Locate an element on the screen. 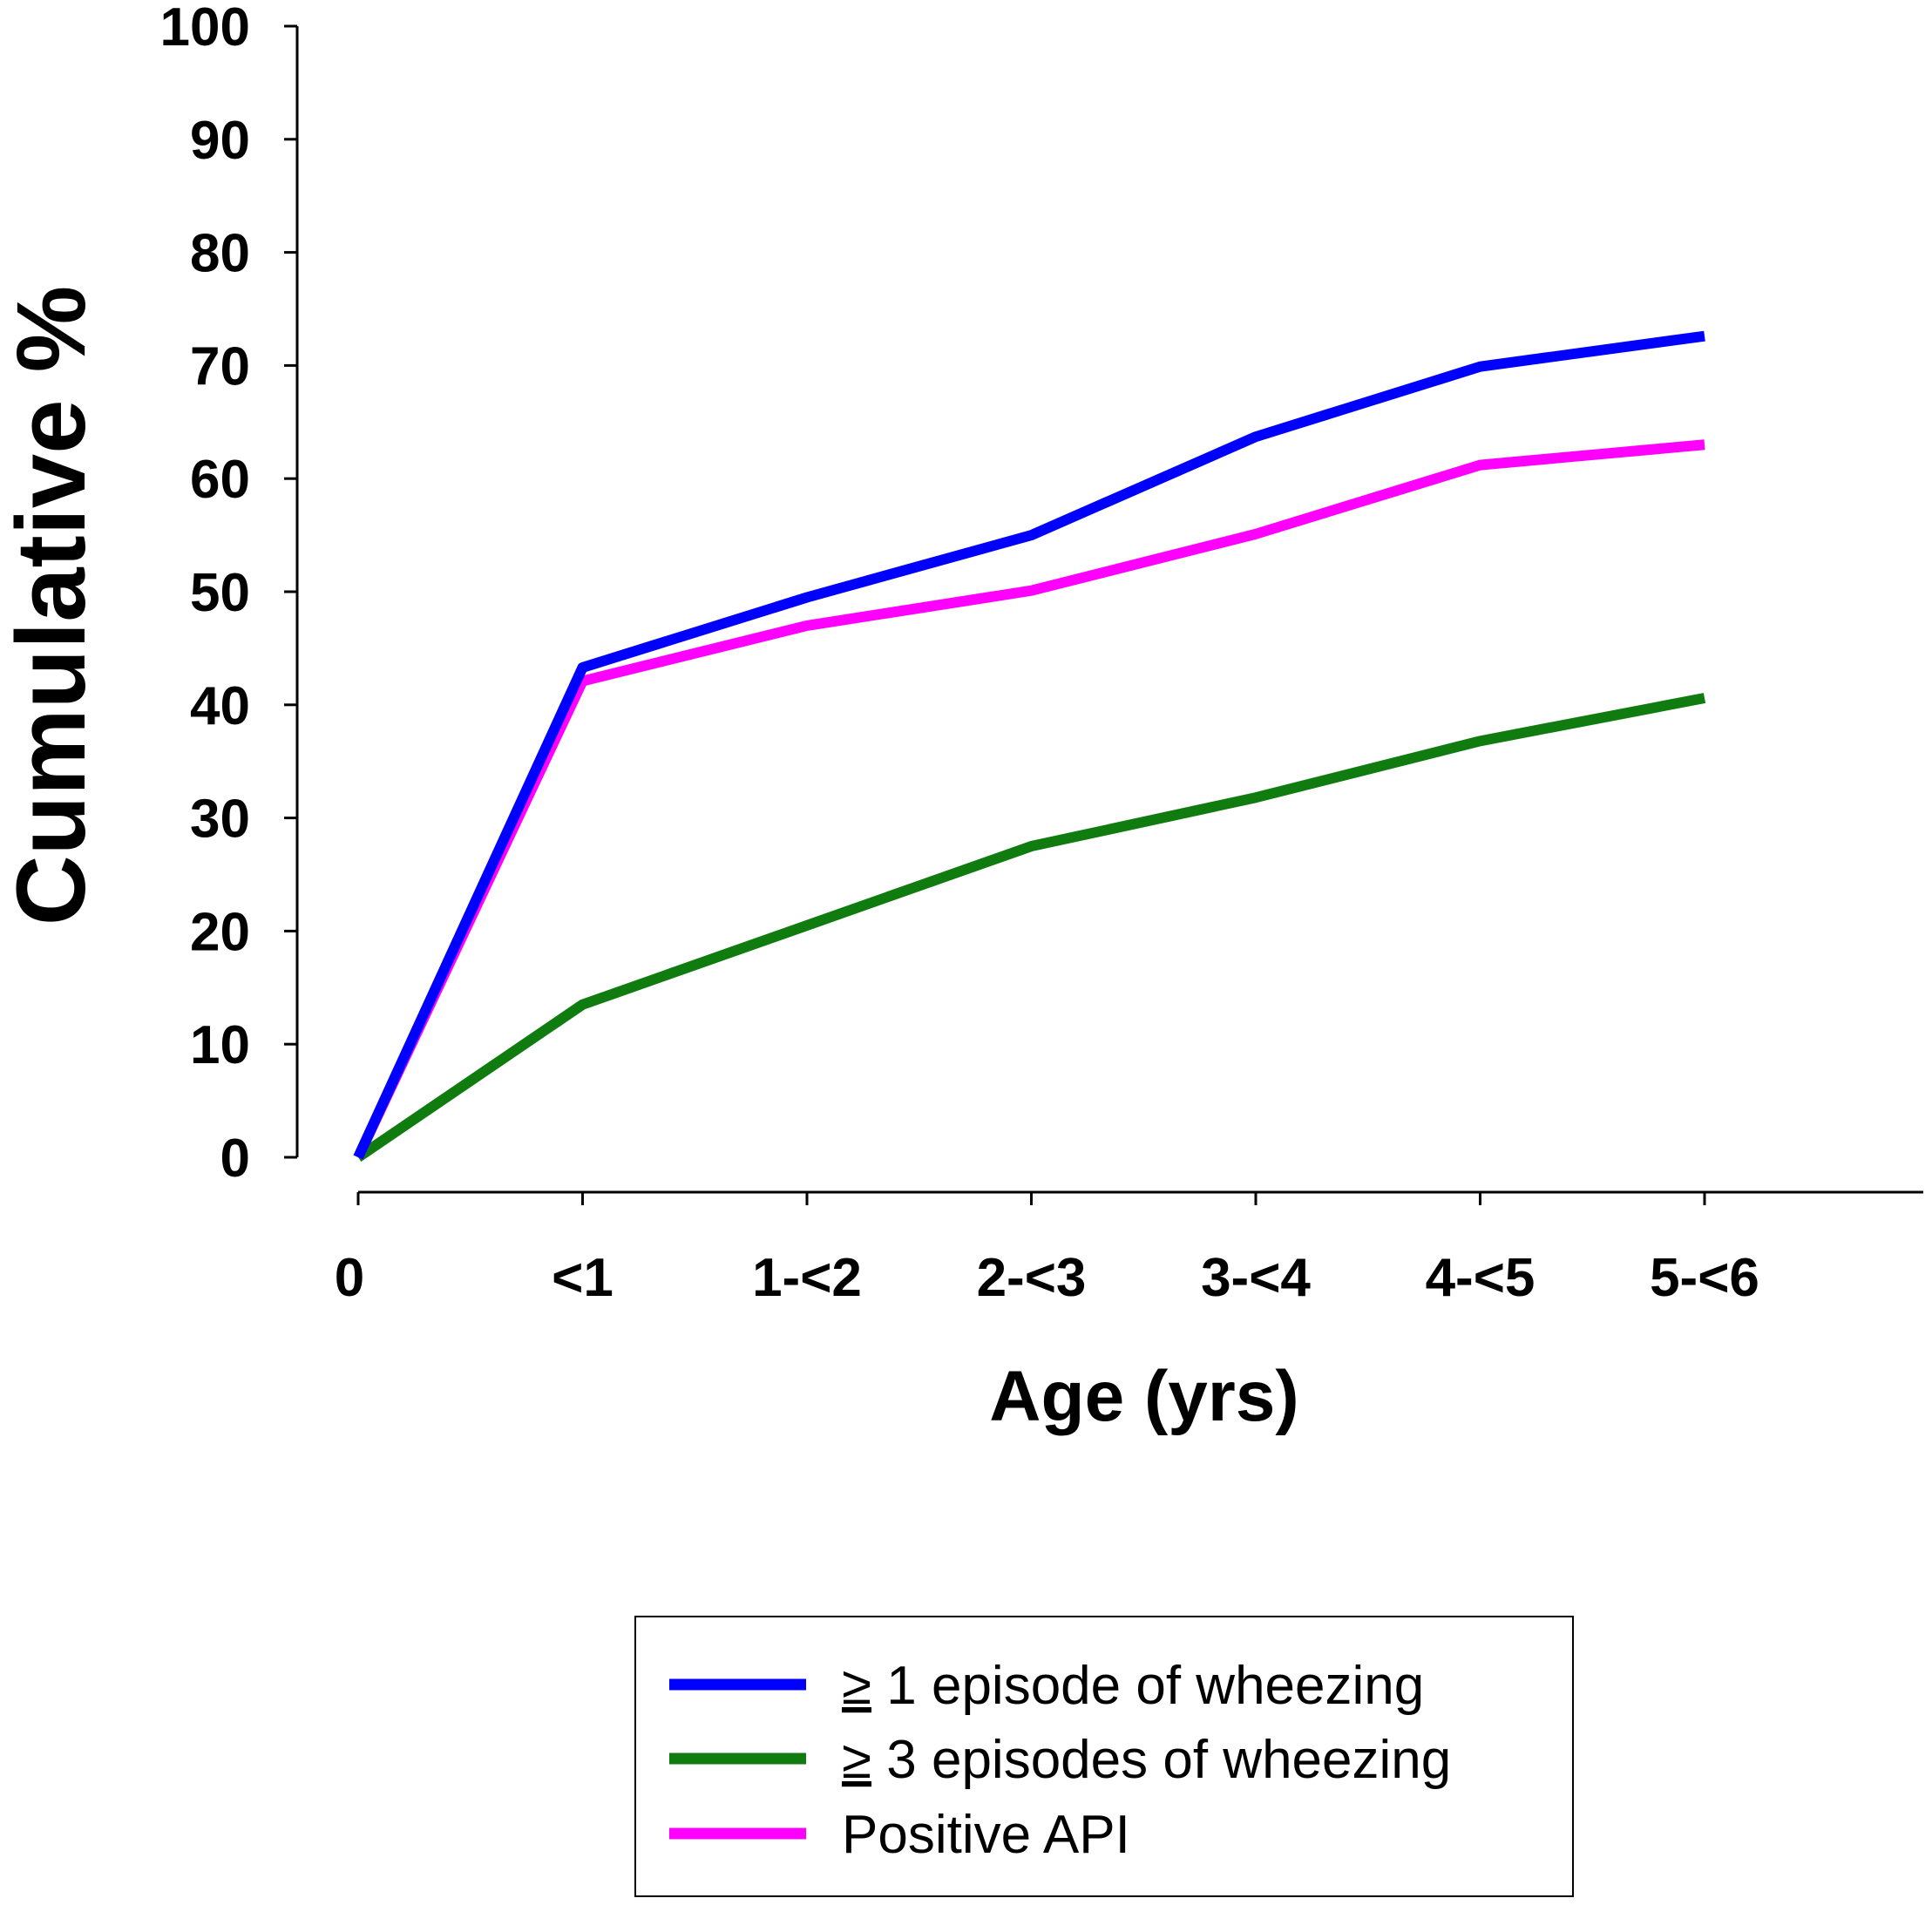 The width and height of the screenshot is (1932, 1905). x-tick-label: <1 is located at coordinates (582, 1278).